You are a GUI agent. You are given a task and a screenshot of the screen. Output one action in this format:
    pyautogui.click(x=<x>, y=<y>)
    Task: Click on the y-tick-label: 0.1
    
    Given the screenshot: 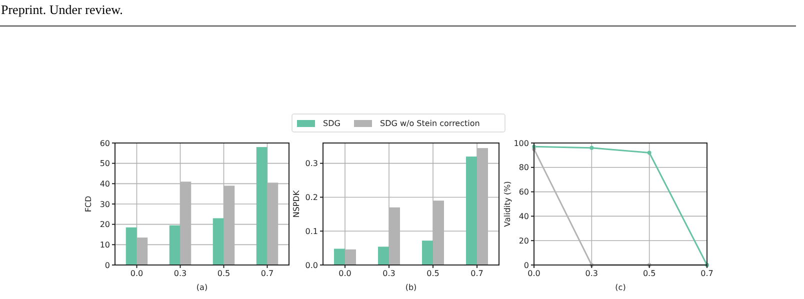 What is the action you would take?
    pyautogui.click(x=311, y=231)
    